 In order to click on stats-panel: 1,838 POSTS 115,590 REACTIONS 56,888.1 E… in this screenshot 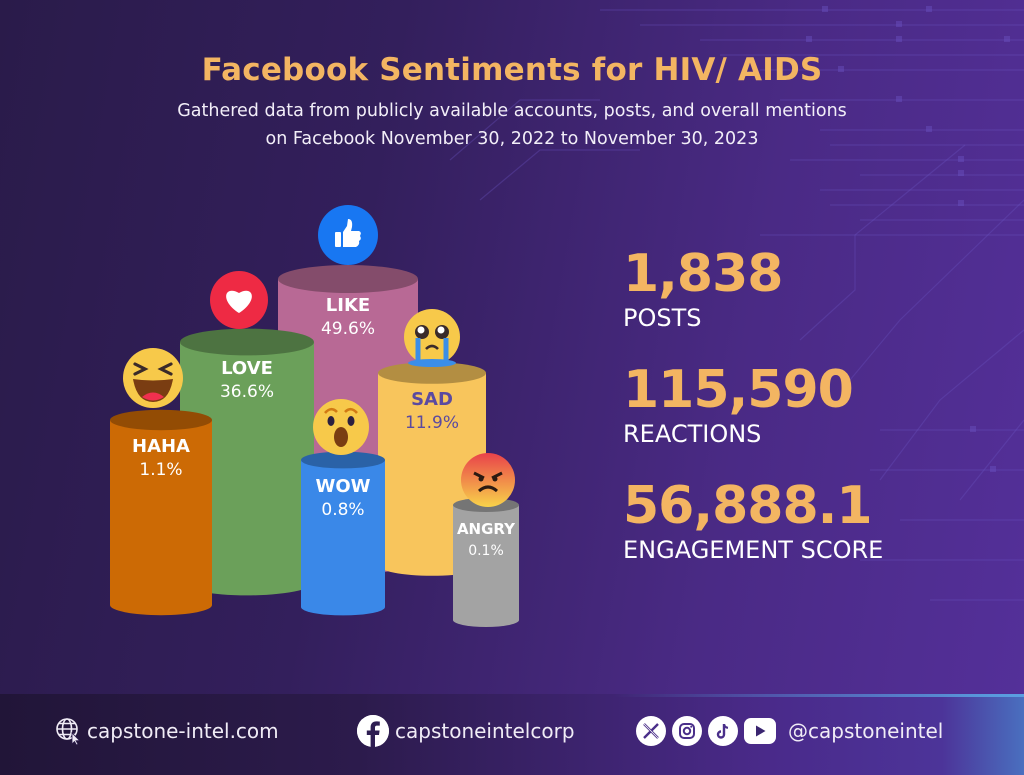, I will do `click(753, 419)`.